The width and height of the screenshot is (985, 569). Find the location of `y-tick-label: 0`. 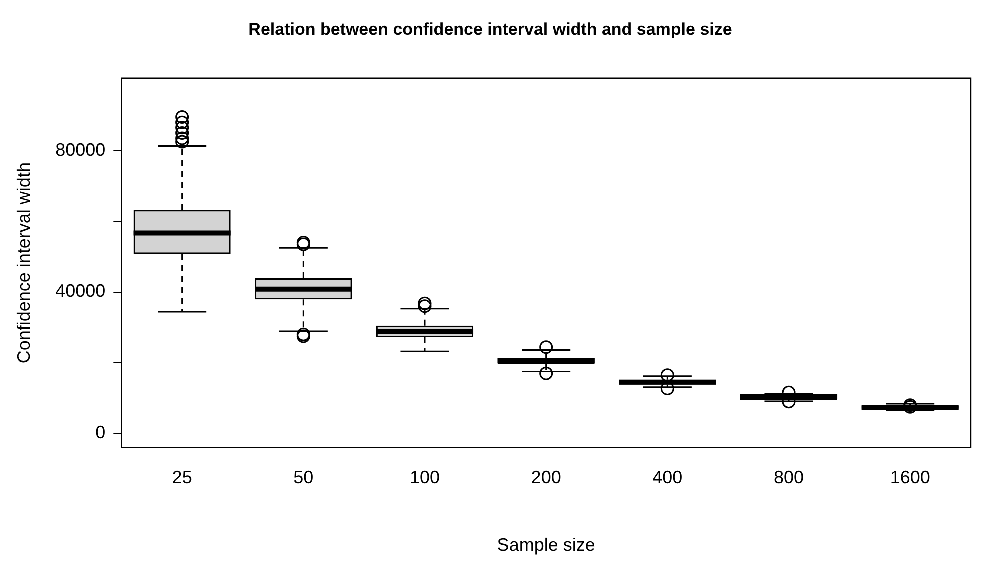

y-tick-label: 0 is located at coordinates (101, 432).